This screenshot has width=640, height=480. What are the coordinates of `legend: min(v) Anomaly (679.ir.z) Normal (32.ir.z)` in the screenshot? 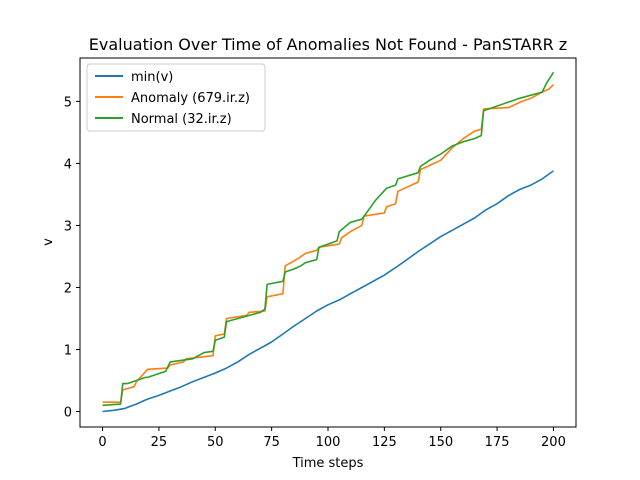 It's located at (176, 97).